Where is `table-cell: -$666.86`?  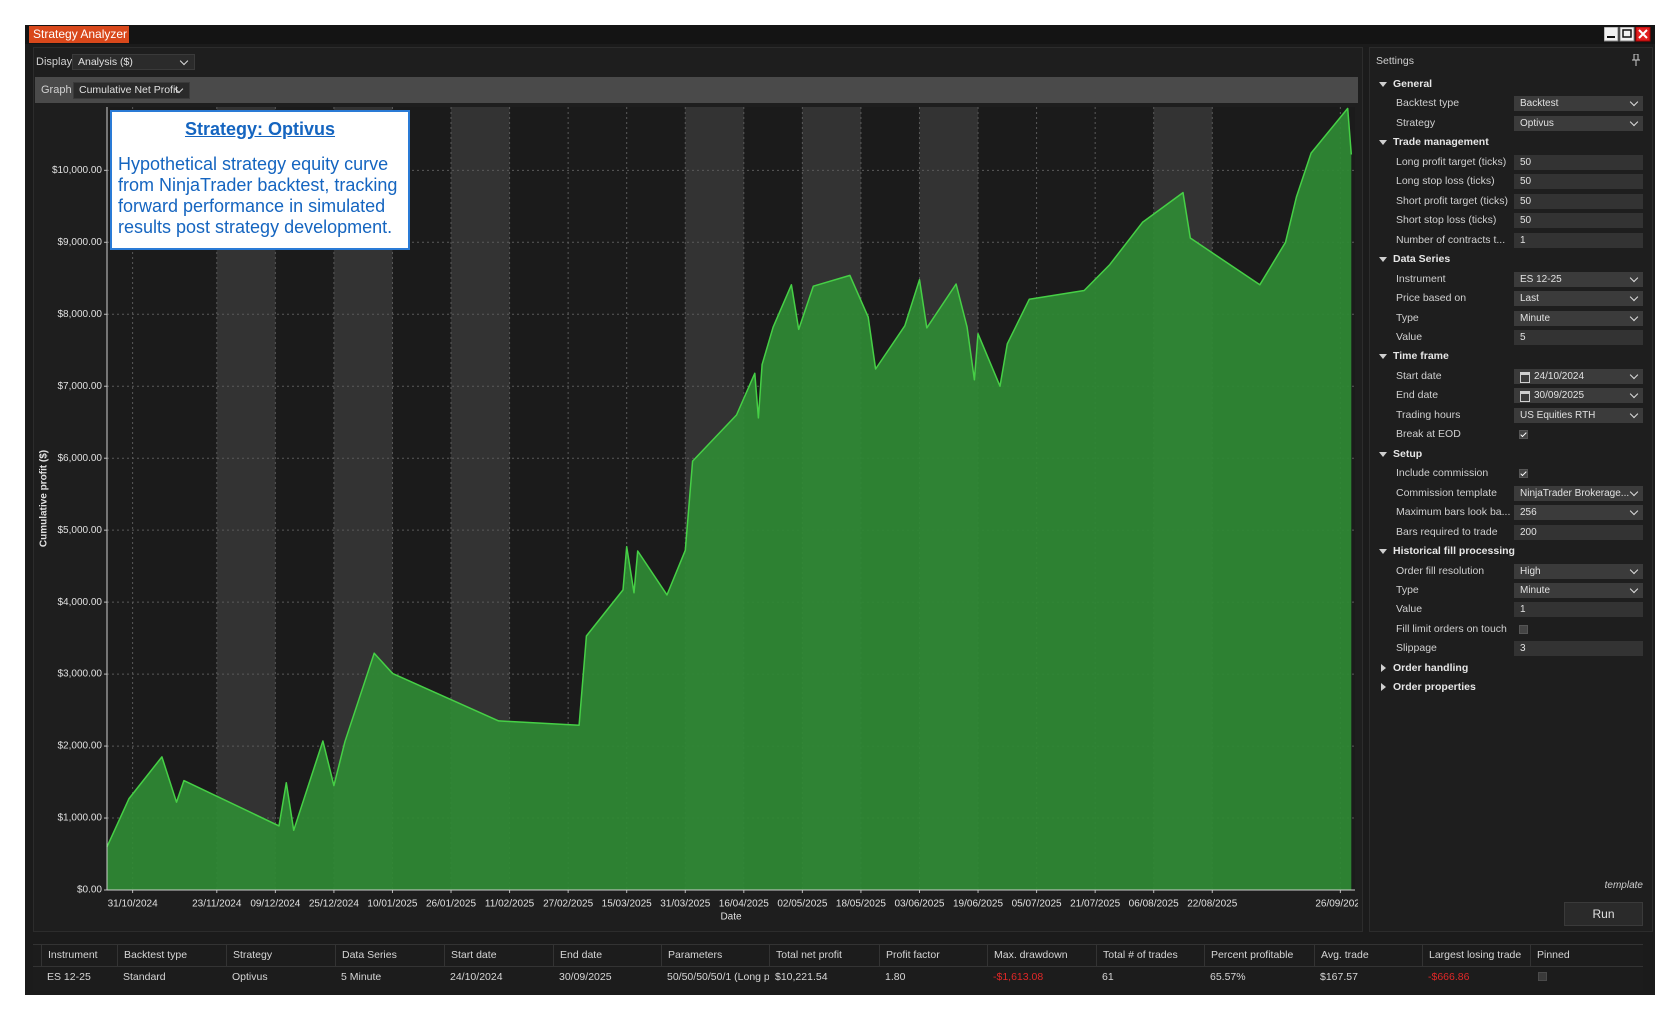 table-cell: -$666.86 is located at coordinates (1449, 977).